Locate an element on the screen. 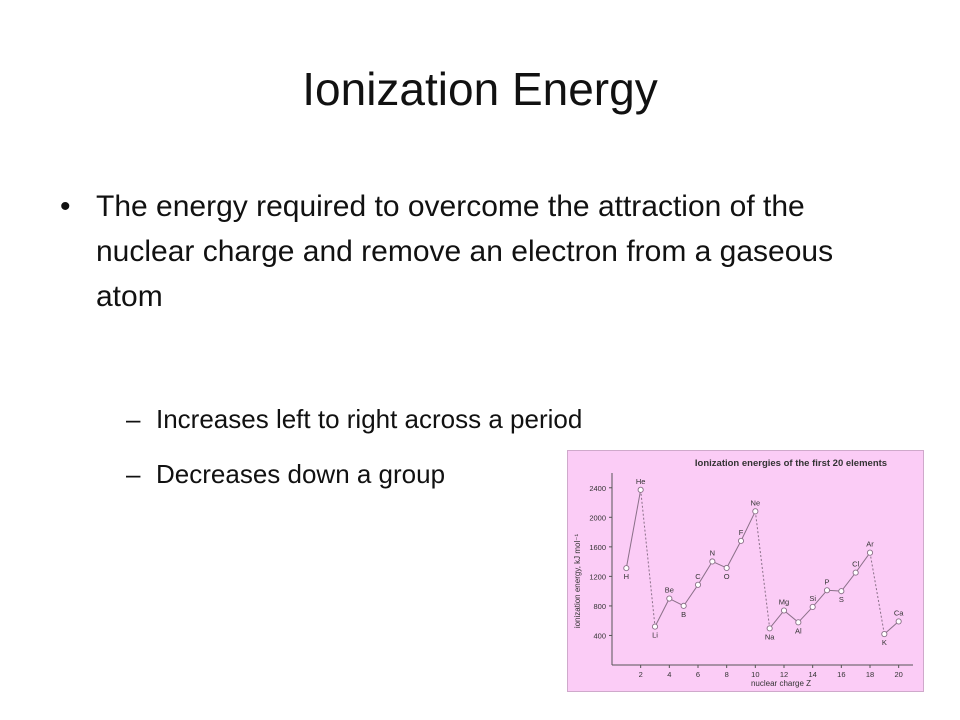 The height and width of the screenshot is (720, 960). point-label: He is located at coordinates (641, 481).